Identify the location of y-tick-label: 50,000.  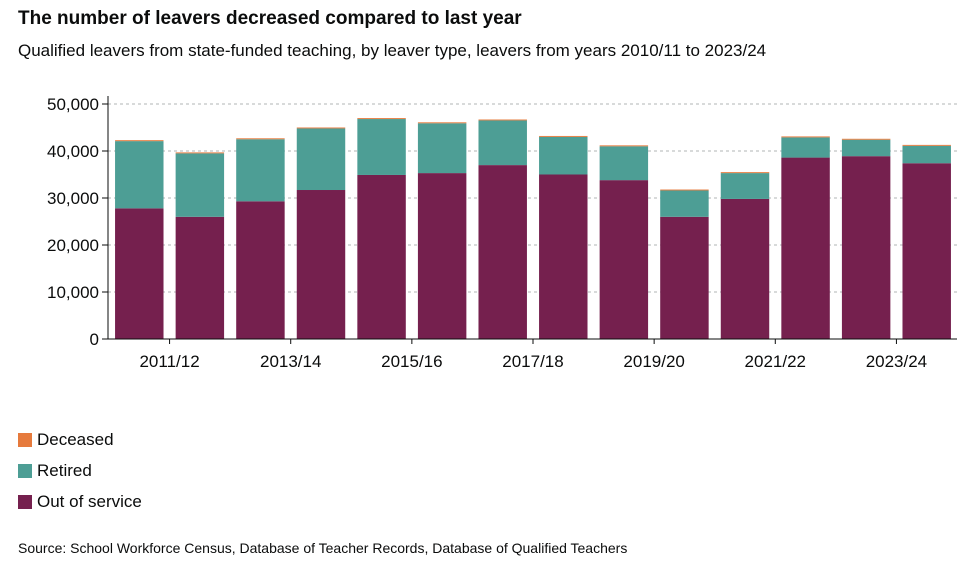
(73, 104).